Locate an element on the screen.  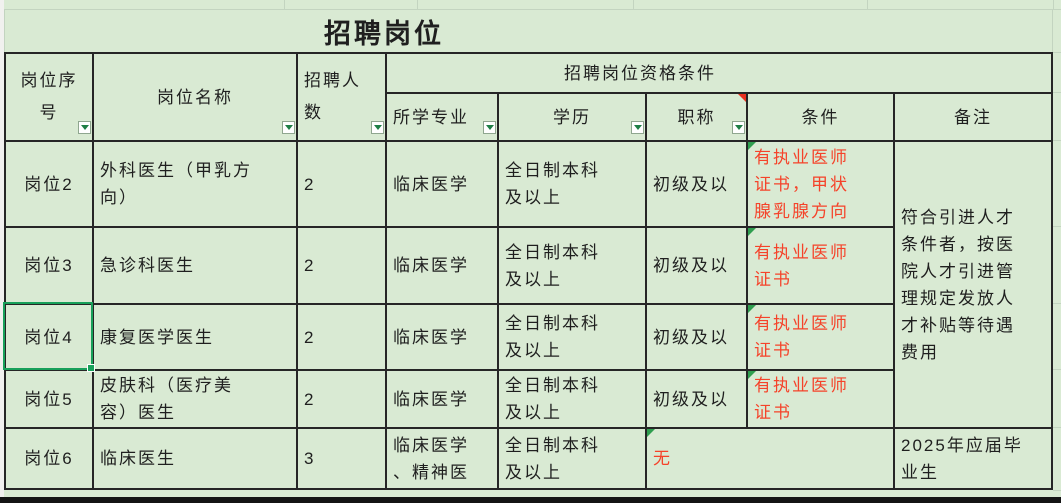
cell-remark-merged: 符合引进人才 条件者，按医 院人才引进管 理规定发放人 才补贴等待遇 费用 is located at coordinates (973, 284).